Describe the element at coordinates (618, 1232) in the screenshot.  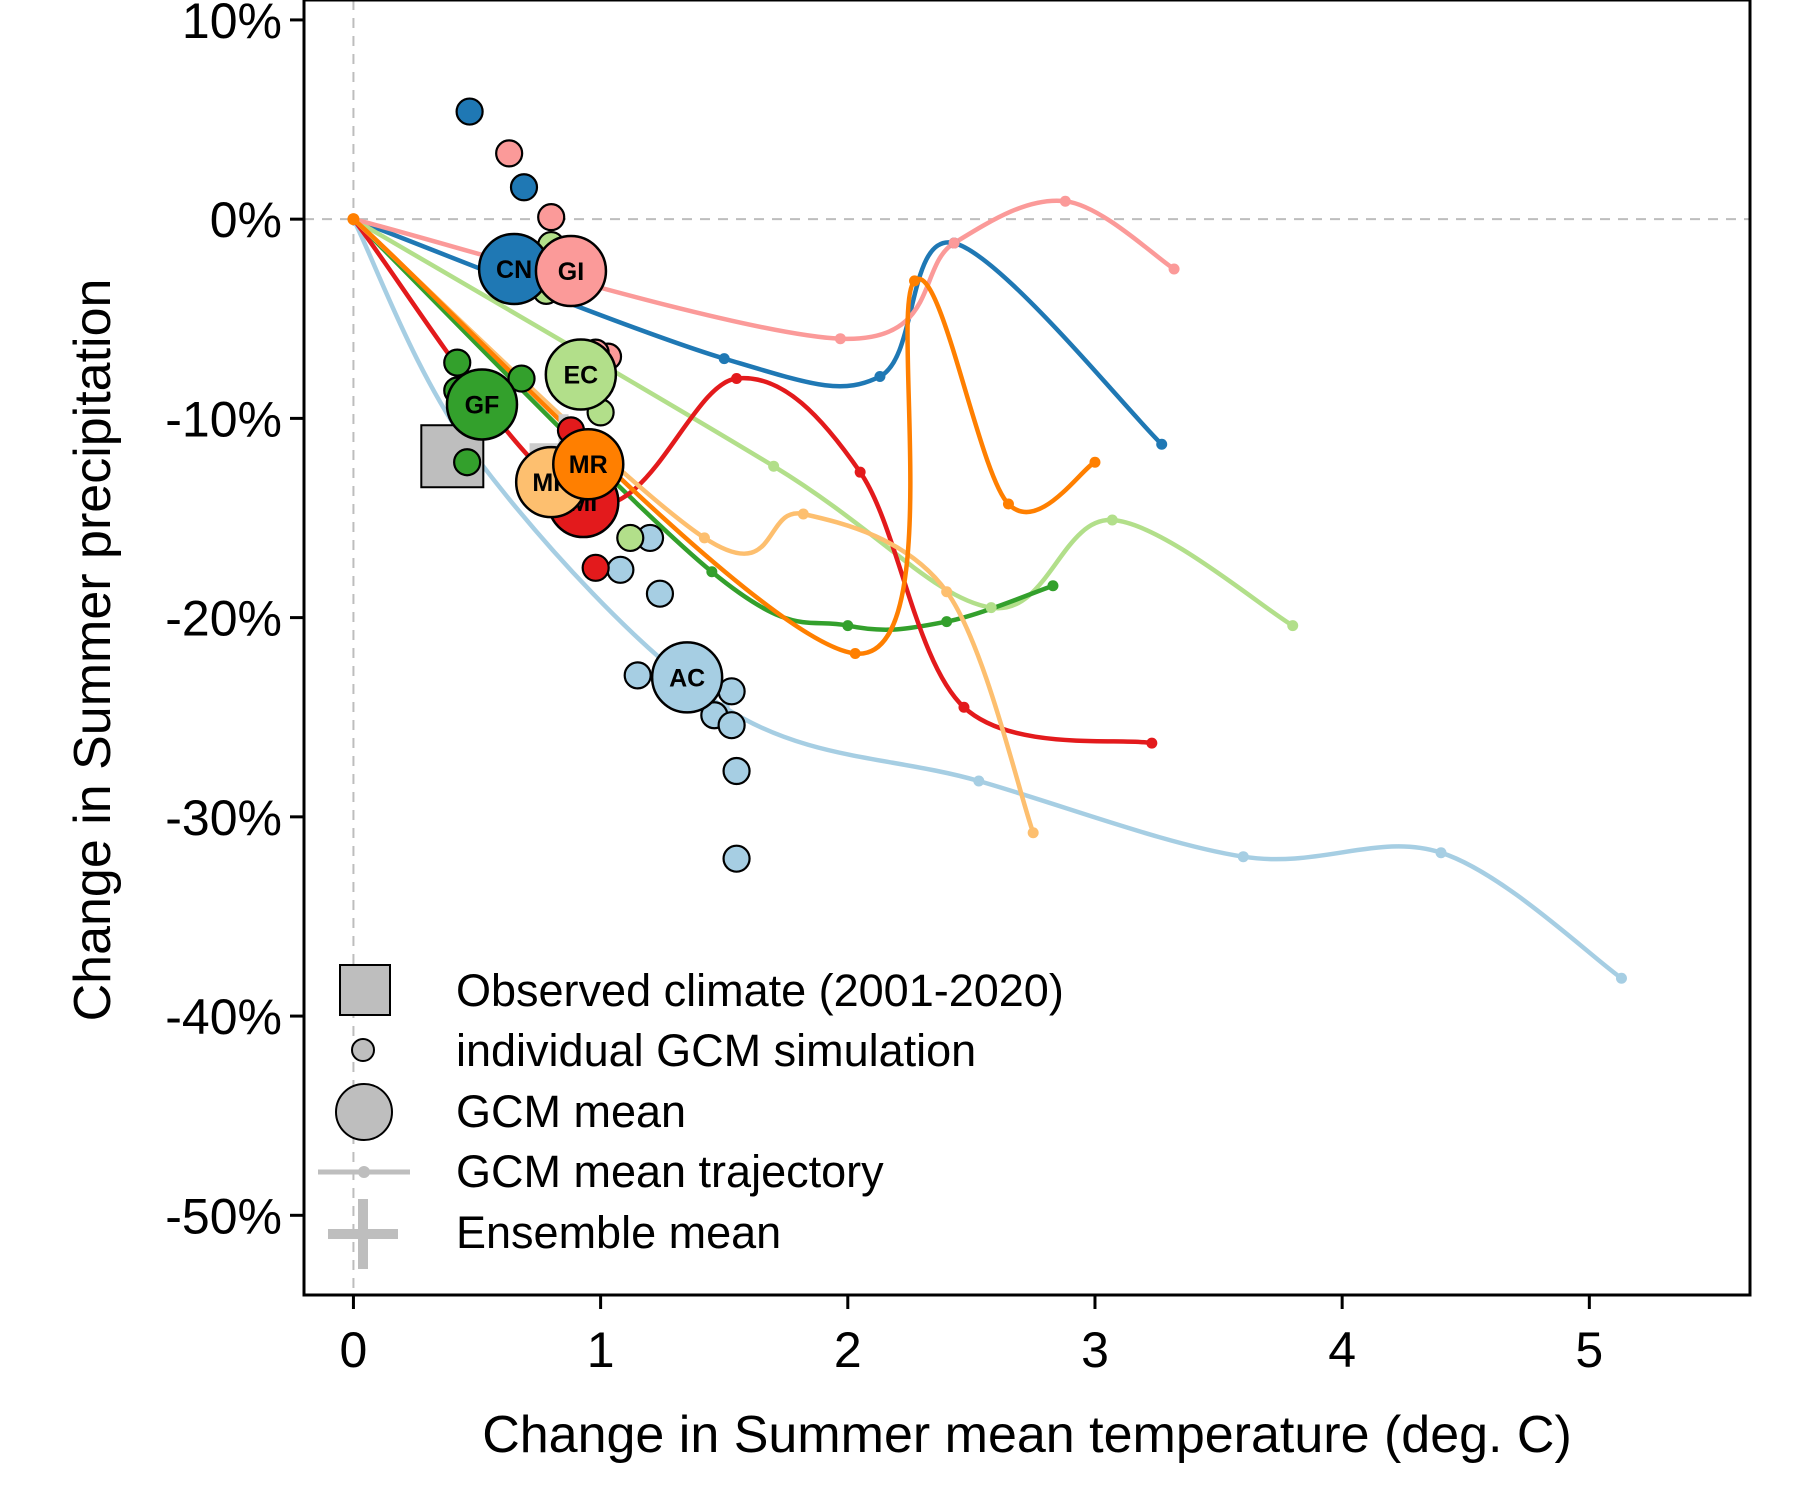
I see `legend-label-ensemble: Ensemble mean` at that location.